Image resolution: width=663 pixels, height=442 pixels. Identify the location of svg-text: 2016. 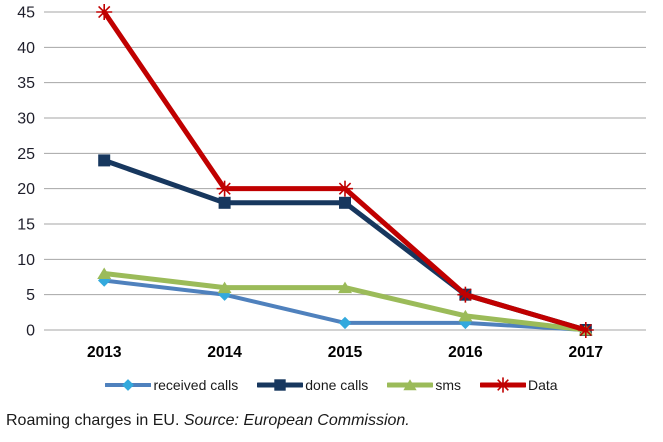
(465, 352).